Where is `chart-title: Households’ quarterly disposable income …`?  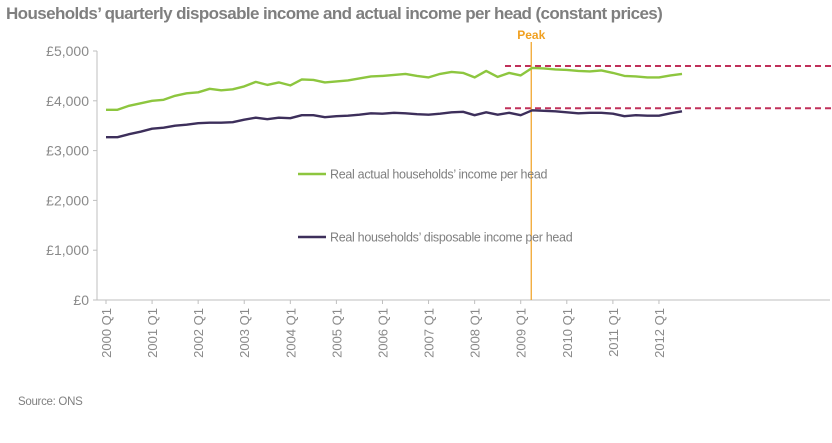
chart-title: Households’ quarterly disposable income … is located at coordinates (334, 13).